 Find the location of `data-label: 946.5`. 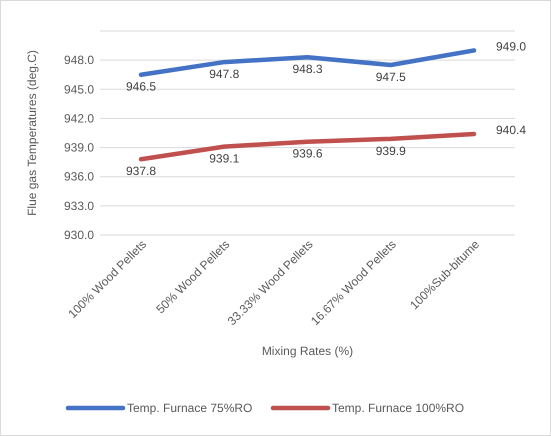

data-label: 946.5 is located at coordinates (141, 87).